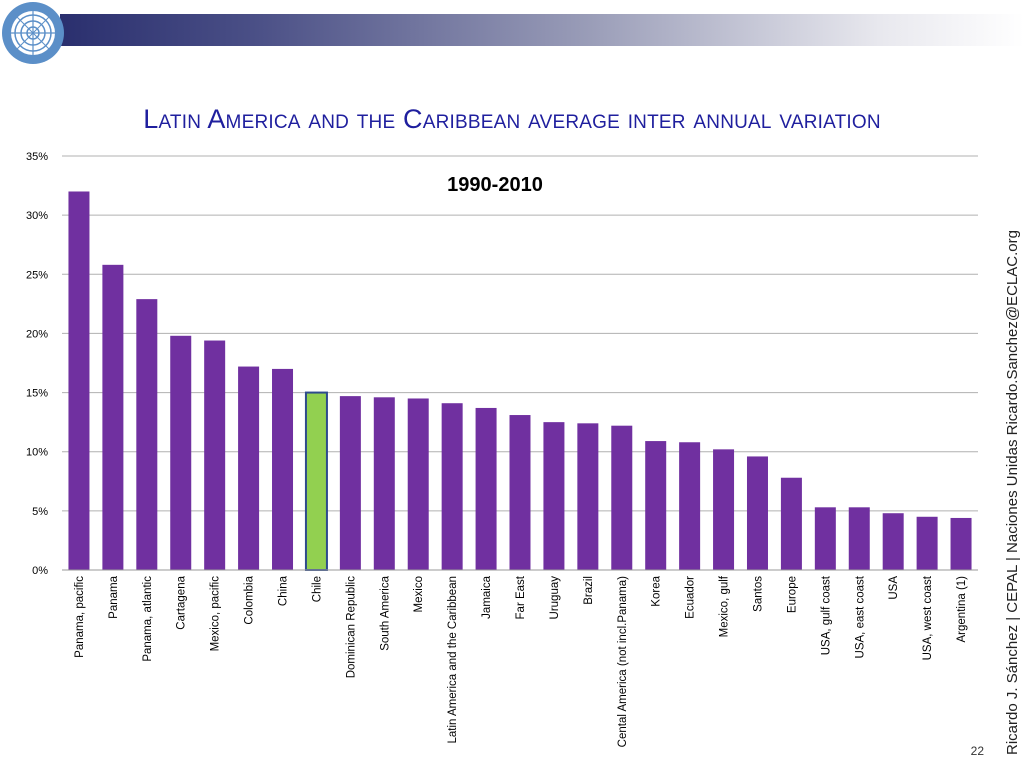 Image resolution: width=1024 pixels, height=768 pixels. Describe the element at coordinates (283, 469) in the screenshot. I see `bar-china` at that location.